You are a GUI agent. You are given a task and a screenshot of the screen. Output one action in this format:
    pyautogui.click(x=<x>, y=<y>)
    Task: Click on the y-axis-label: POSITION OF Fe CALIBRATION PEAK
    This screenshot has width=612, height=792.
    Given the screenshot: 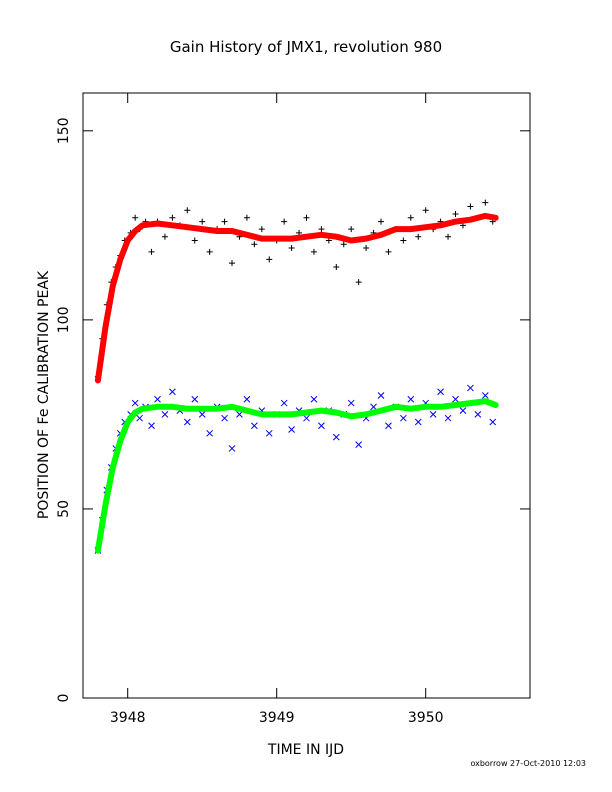 What is the action you would take?
    pyautogui.click(x=44, y=394)
    